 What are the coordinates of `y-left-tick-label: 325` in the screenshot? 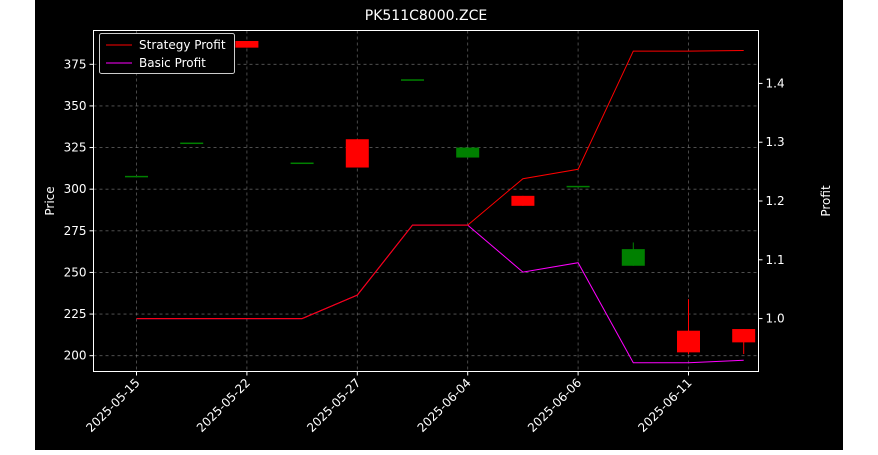 It's located at (75, 148).